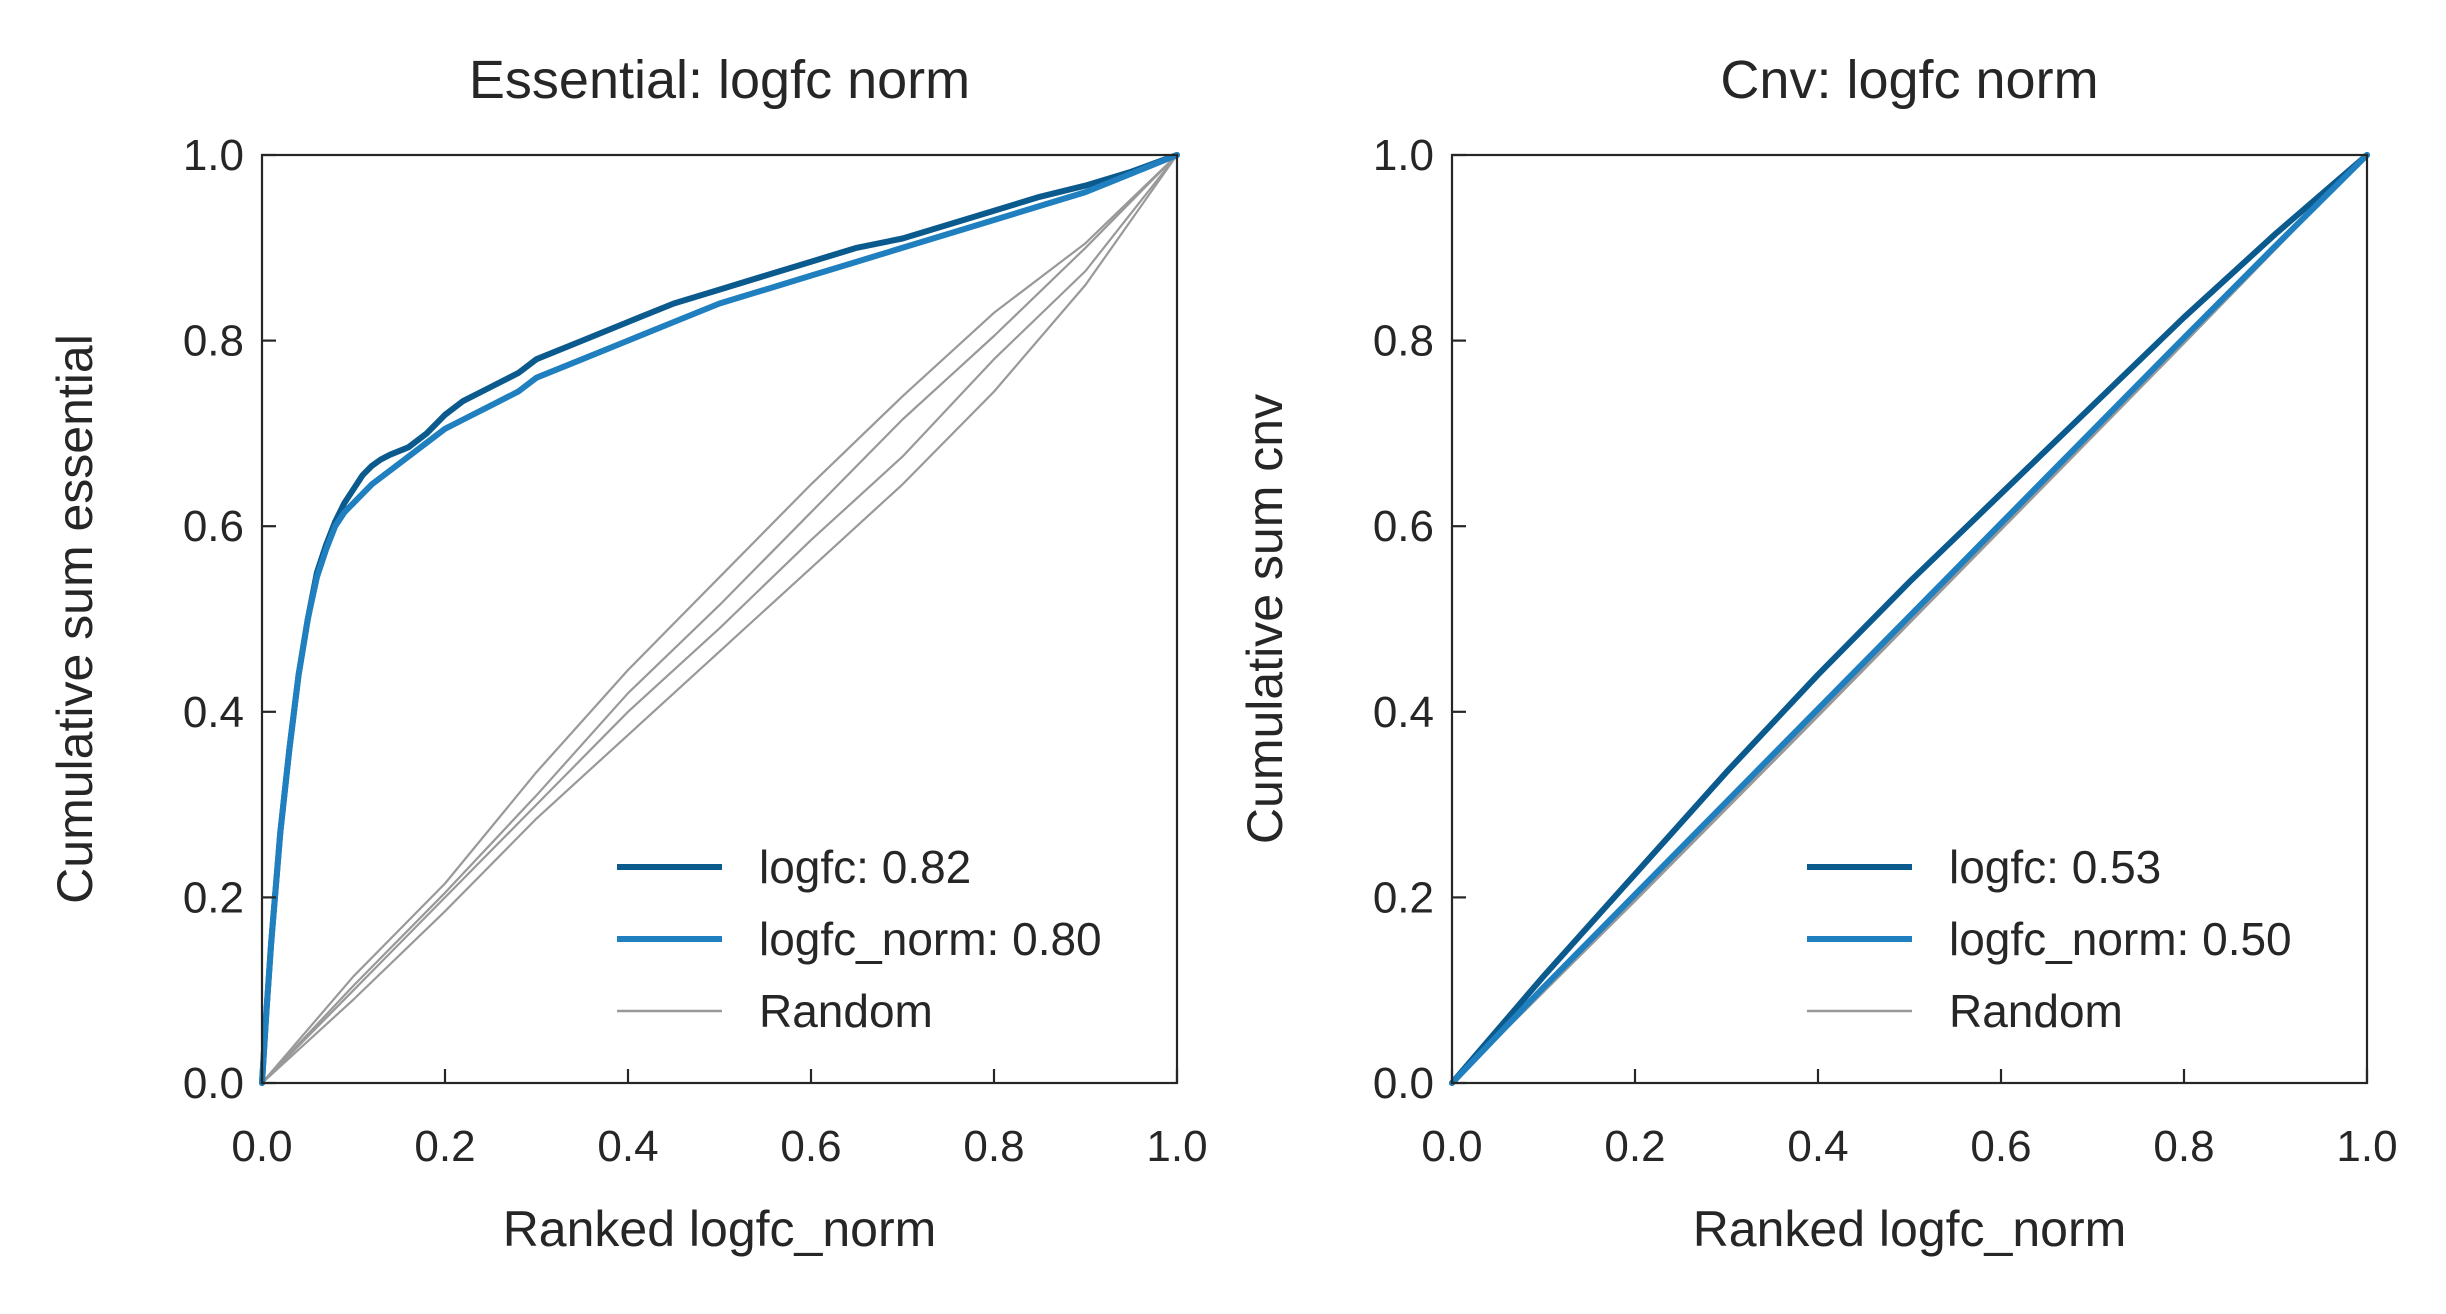 Image resolution: width=2446 pixels, height=1314 pixels. Describe the element at coordinates (865, 867) in the screenshot. I see `legend-label: logfc: 0.82` at that location.